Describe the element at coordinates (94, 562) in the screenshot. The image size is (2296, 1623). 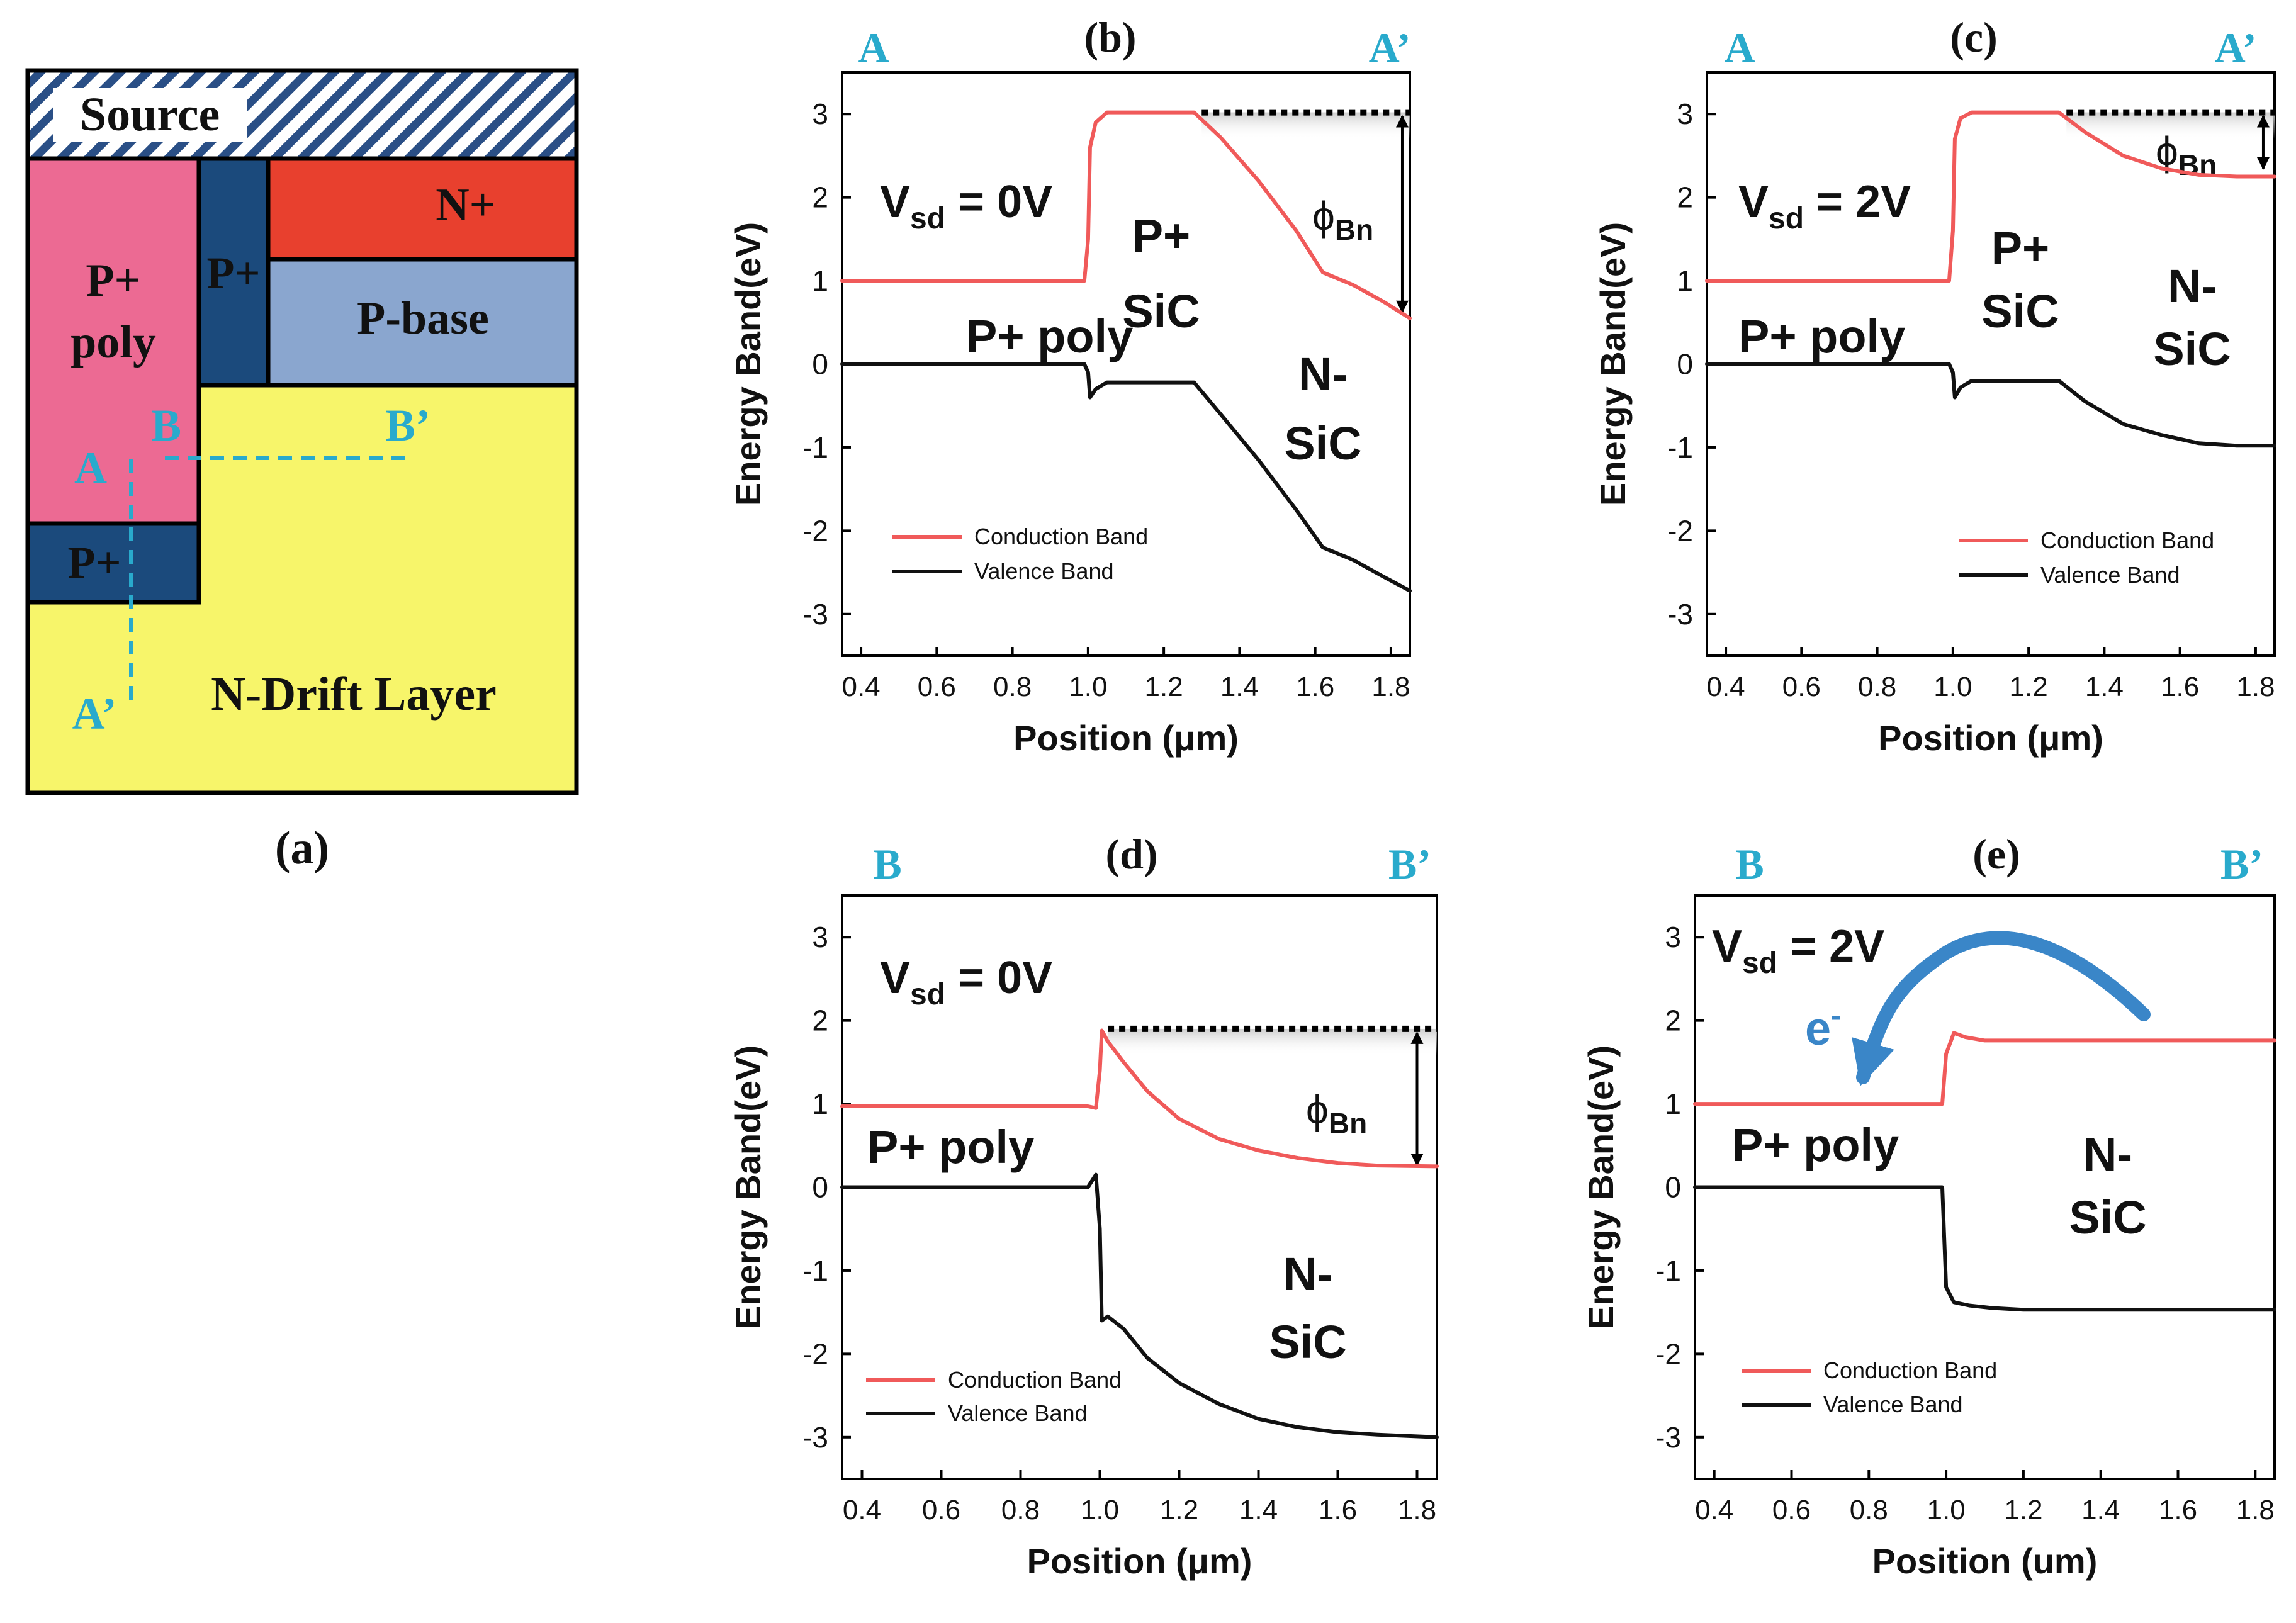
I see `p-plus-lower-label: P+` at that location.